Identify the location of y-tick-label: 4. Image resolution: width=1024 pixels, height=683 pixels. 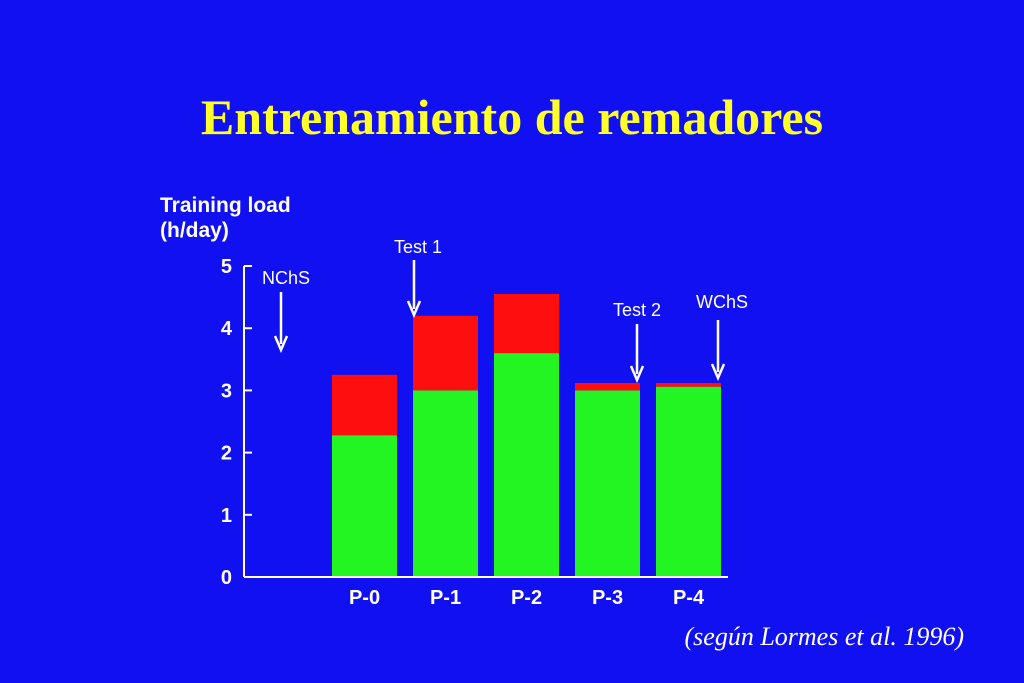
(227, 329).